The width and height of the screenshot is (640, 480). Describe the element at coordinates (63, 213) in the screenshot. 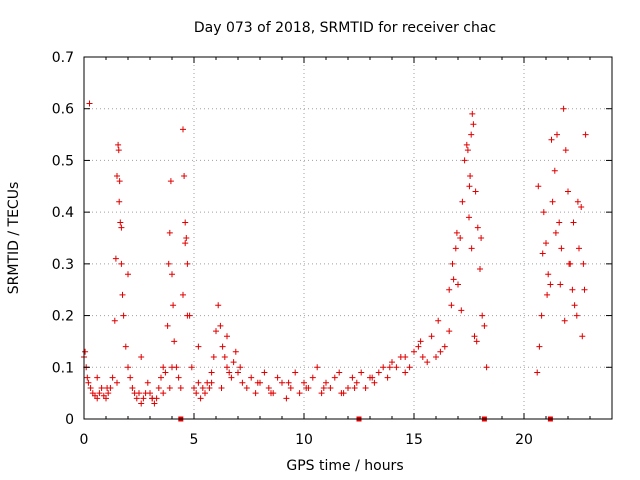

I see `y-tick-label: 0.4` at that location.